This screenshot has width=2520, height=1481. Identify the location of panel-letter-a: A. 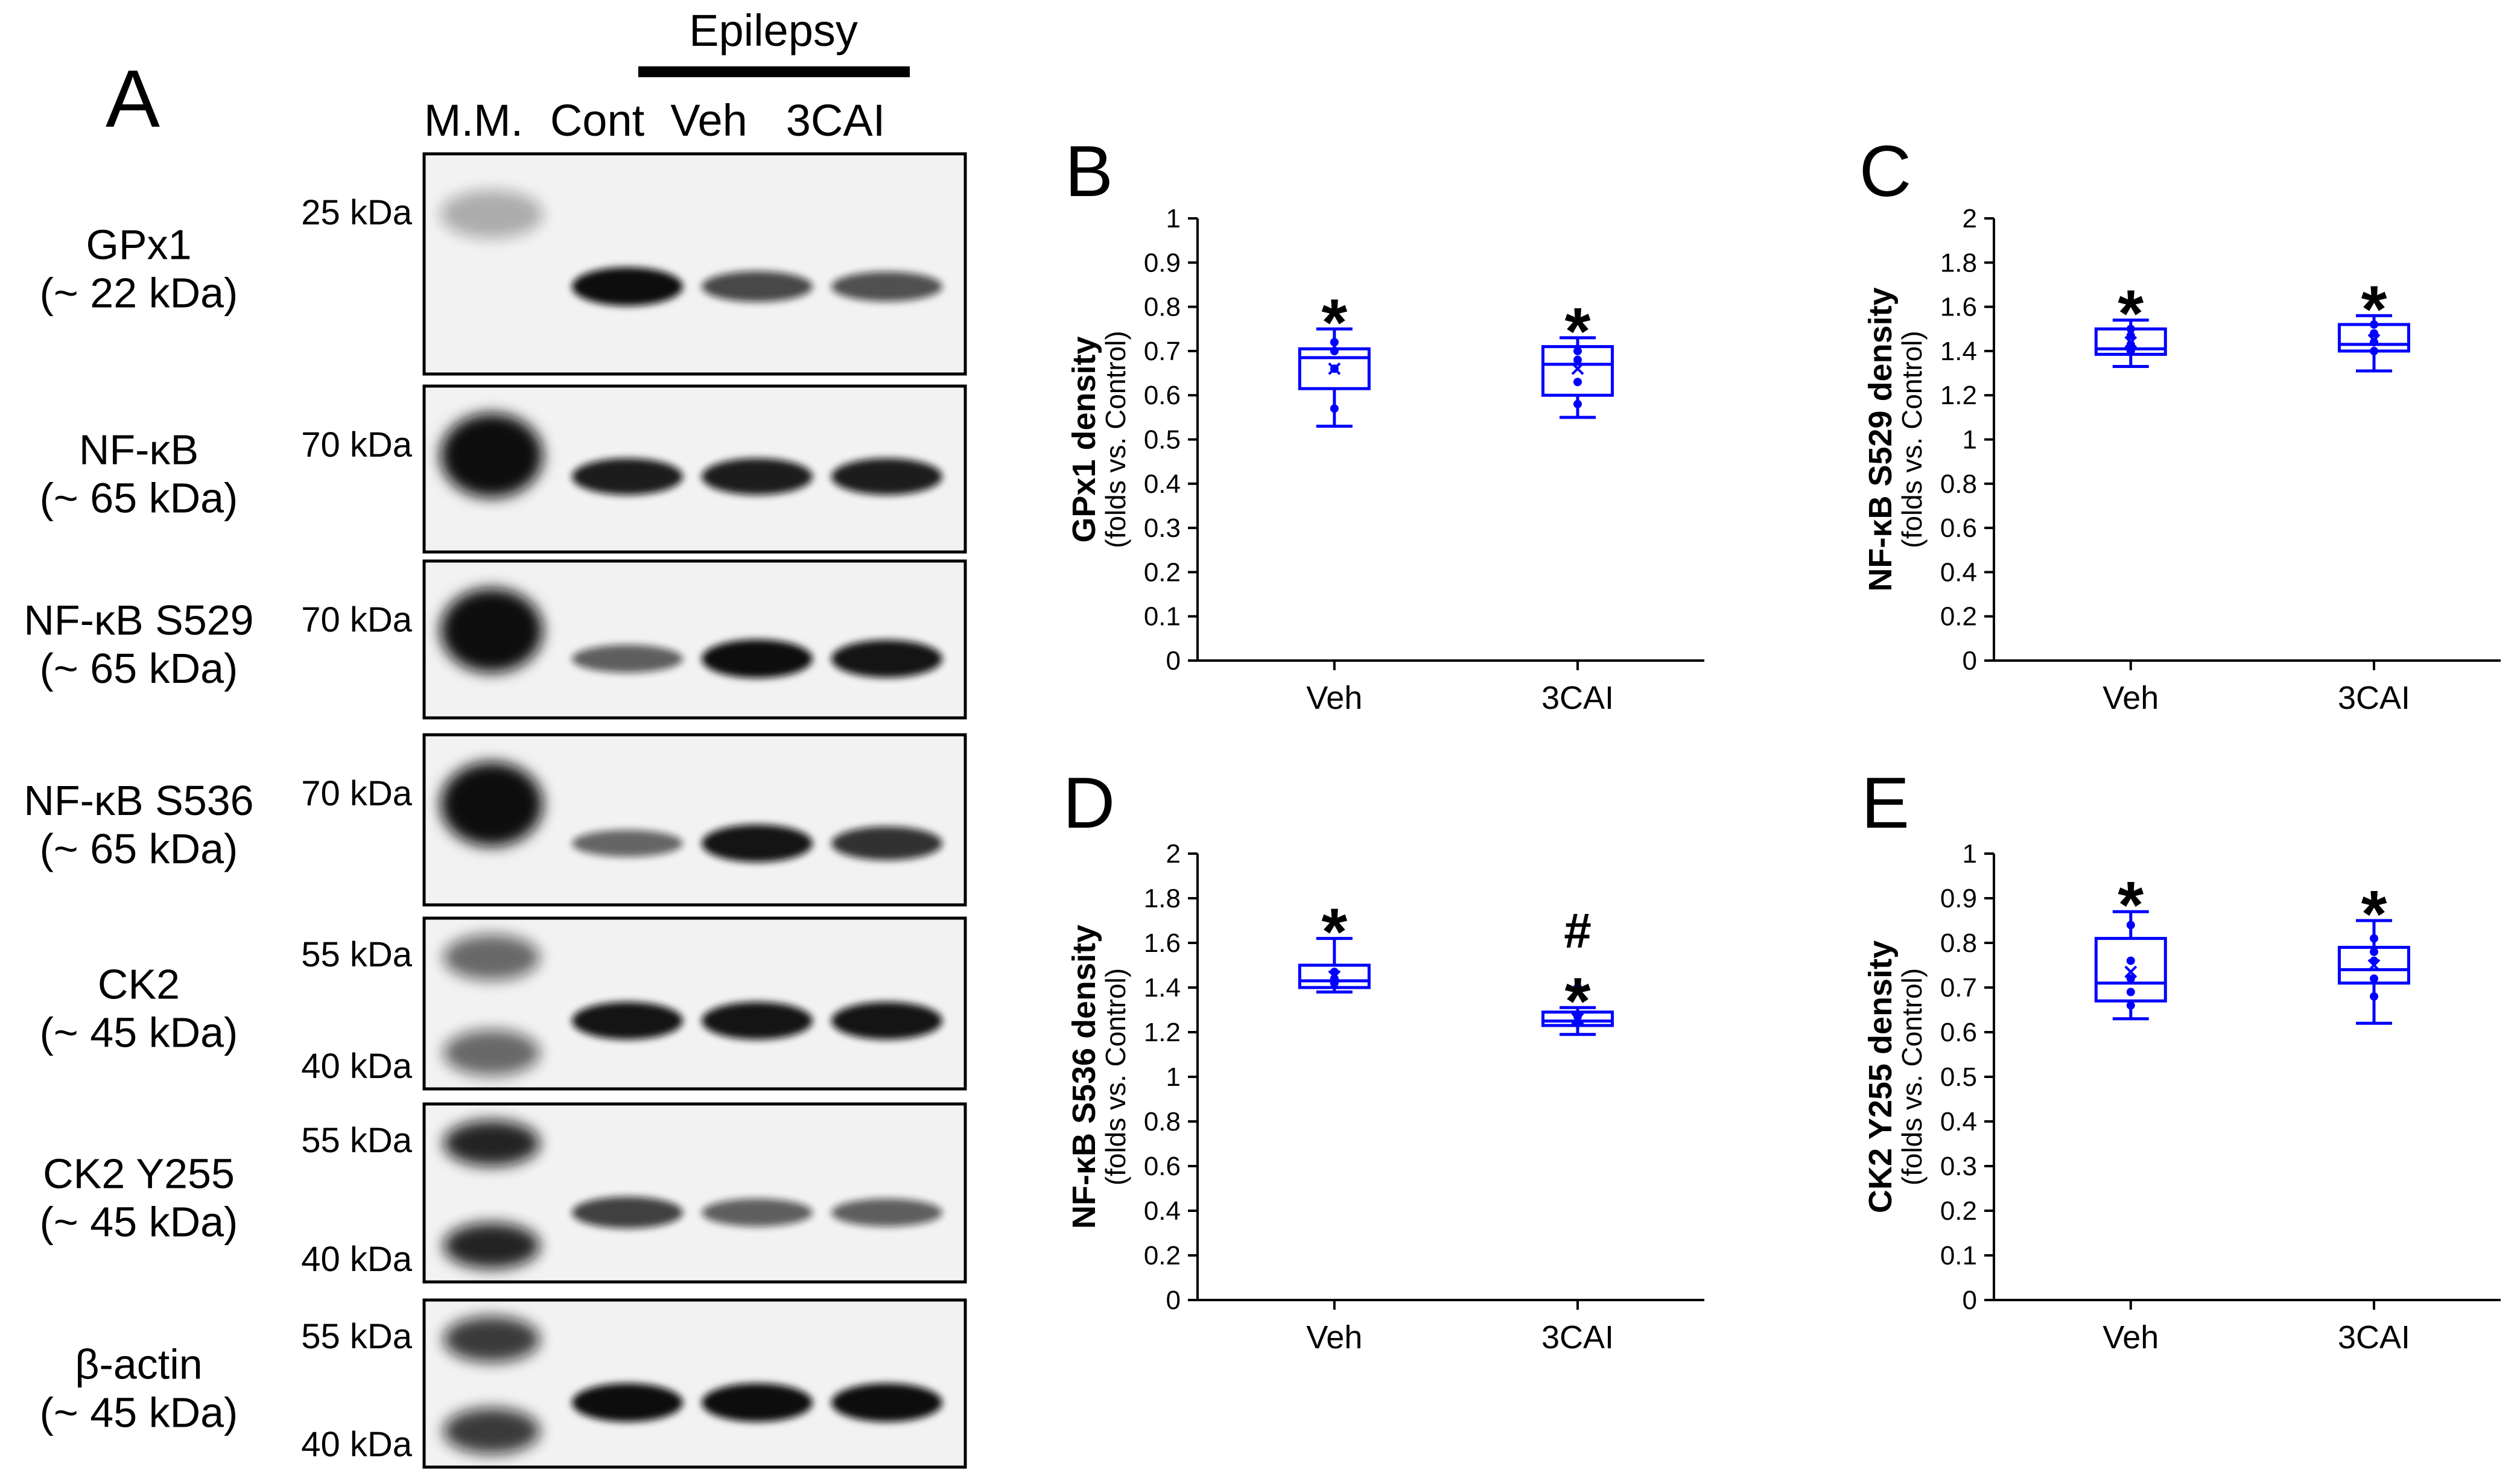
(133, 99).